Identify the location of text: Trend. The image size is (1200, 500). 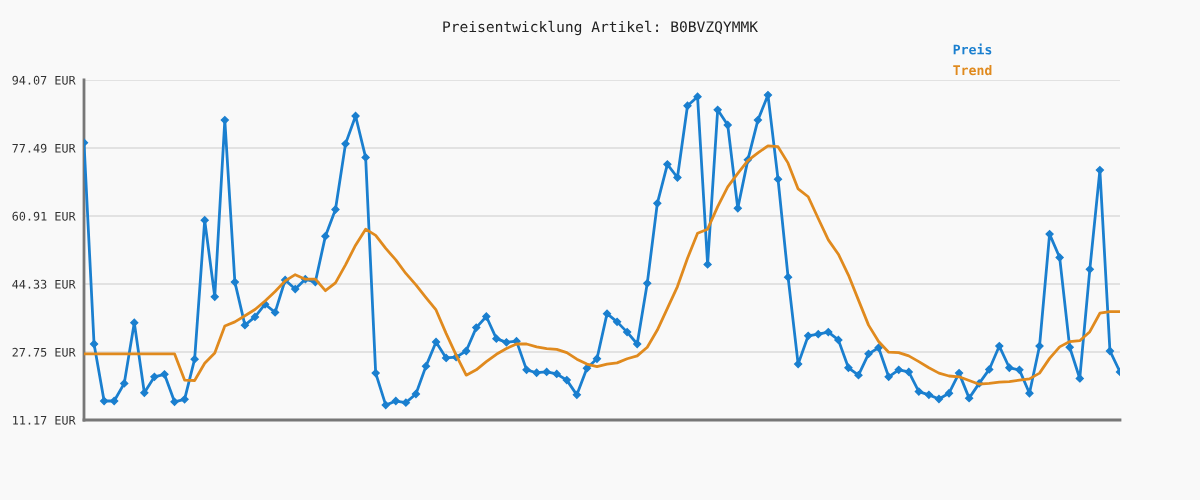
(972, 70).